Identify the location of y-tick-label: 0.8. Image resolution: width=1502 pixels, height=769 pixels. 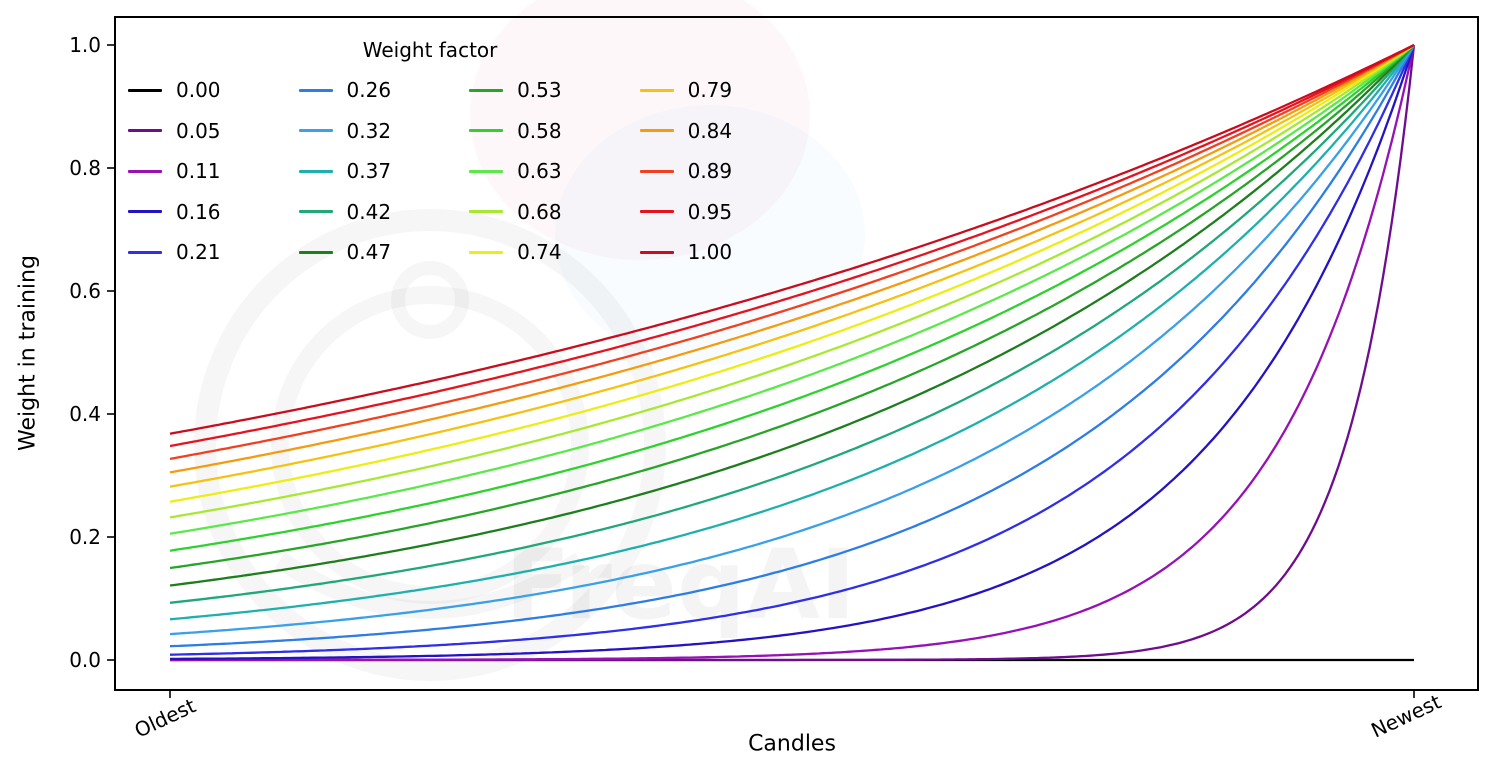
(85, 168).